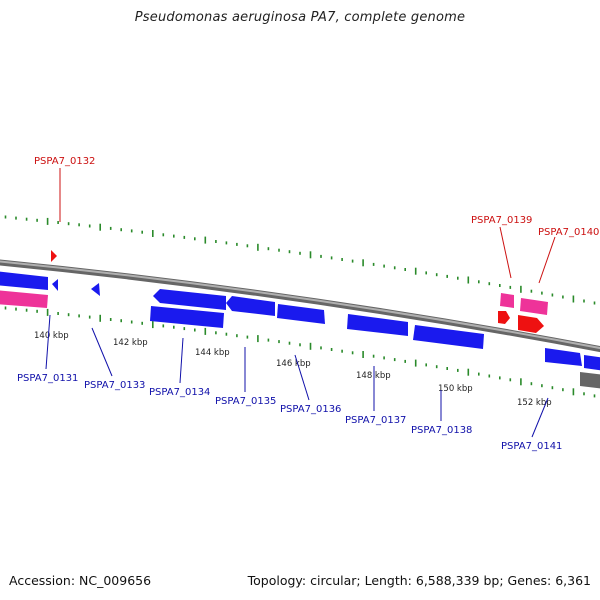  Describe the element at coordinates (568, 232) in the screenshot. I see `gene-label-0140: PSPA7_0140` at that location.